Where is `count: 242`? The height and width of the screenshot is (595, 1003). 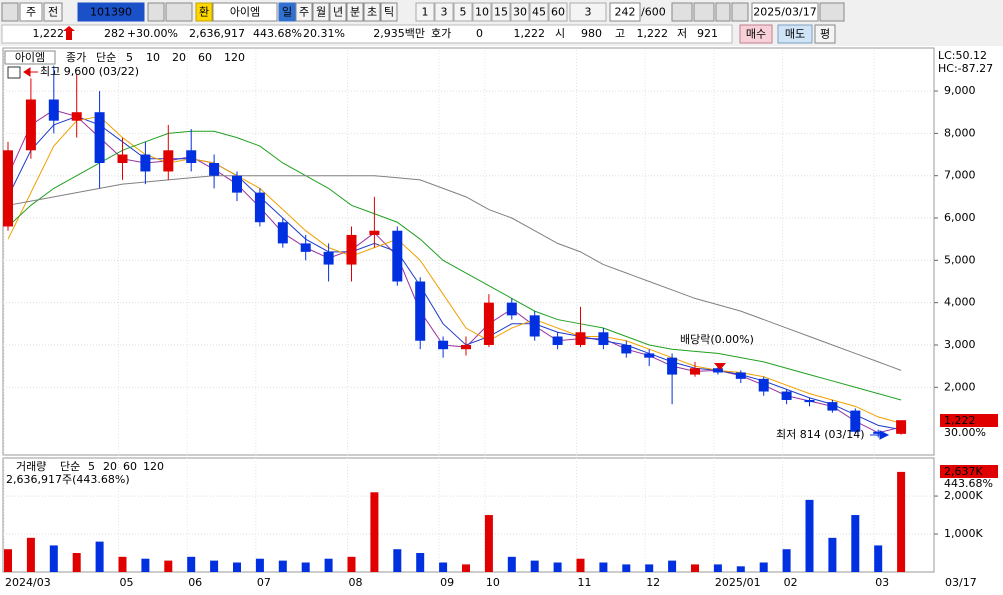
count: 242 is located at coordinates (625, 12).